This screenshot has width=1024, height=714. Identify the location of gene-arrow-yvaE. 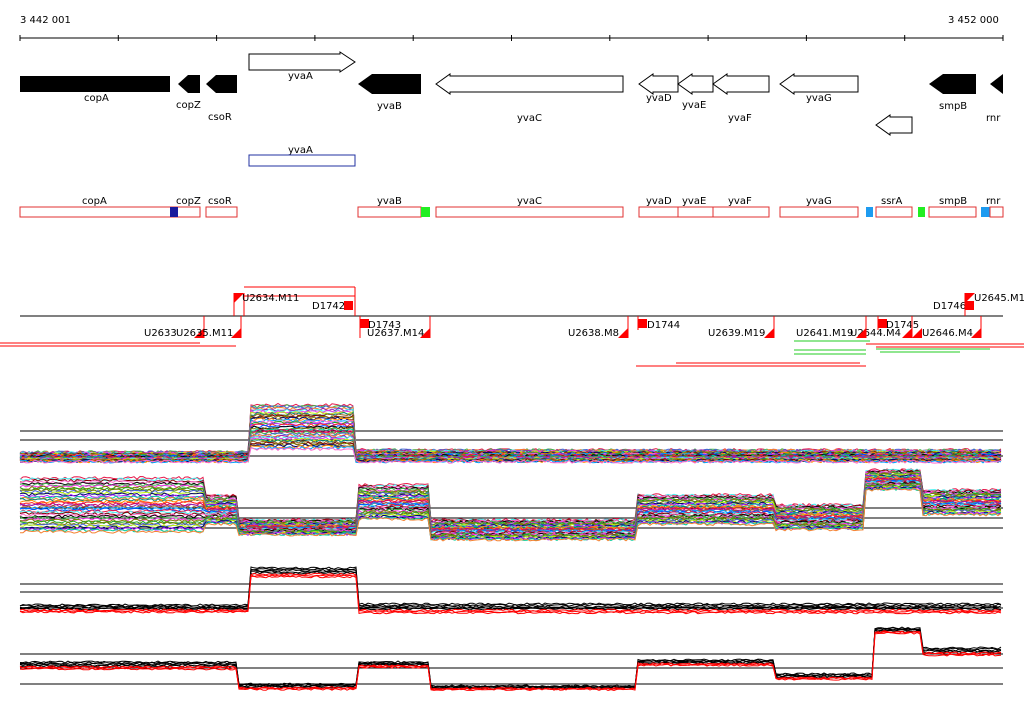
(695, 84).